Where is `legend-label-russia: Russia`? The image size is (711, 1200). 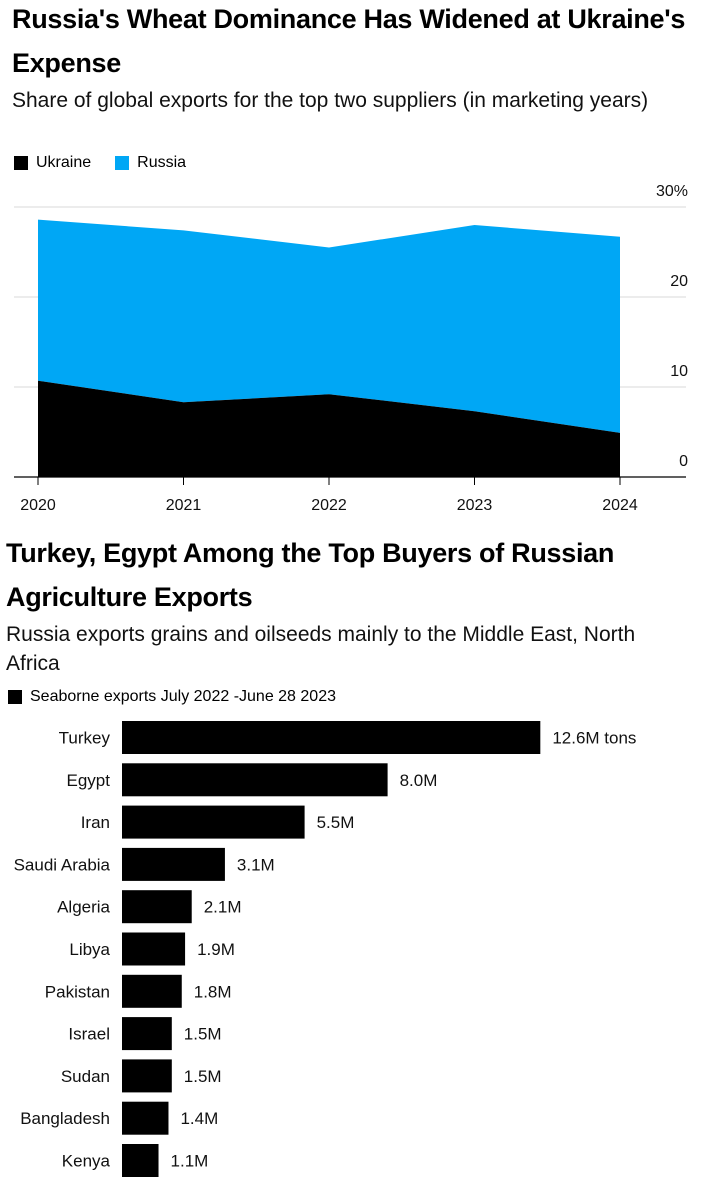
legend-label-russia: Russia is located at coordinates (162, 162).